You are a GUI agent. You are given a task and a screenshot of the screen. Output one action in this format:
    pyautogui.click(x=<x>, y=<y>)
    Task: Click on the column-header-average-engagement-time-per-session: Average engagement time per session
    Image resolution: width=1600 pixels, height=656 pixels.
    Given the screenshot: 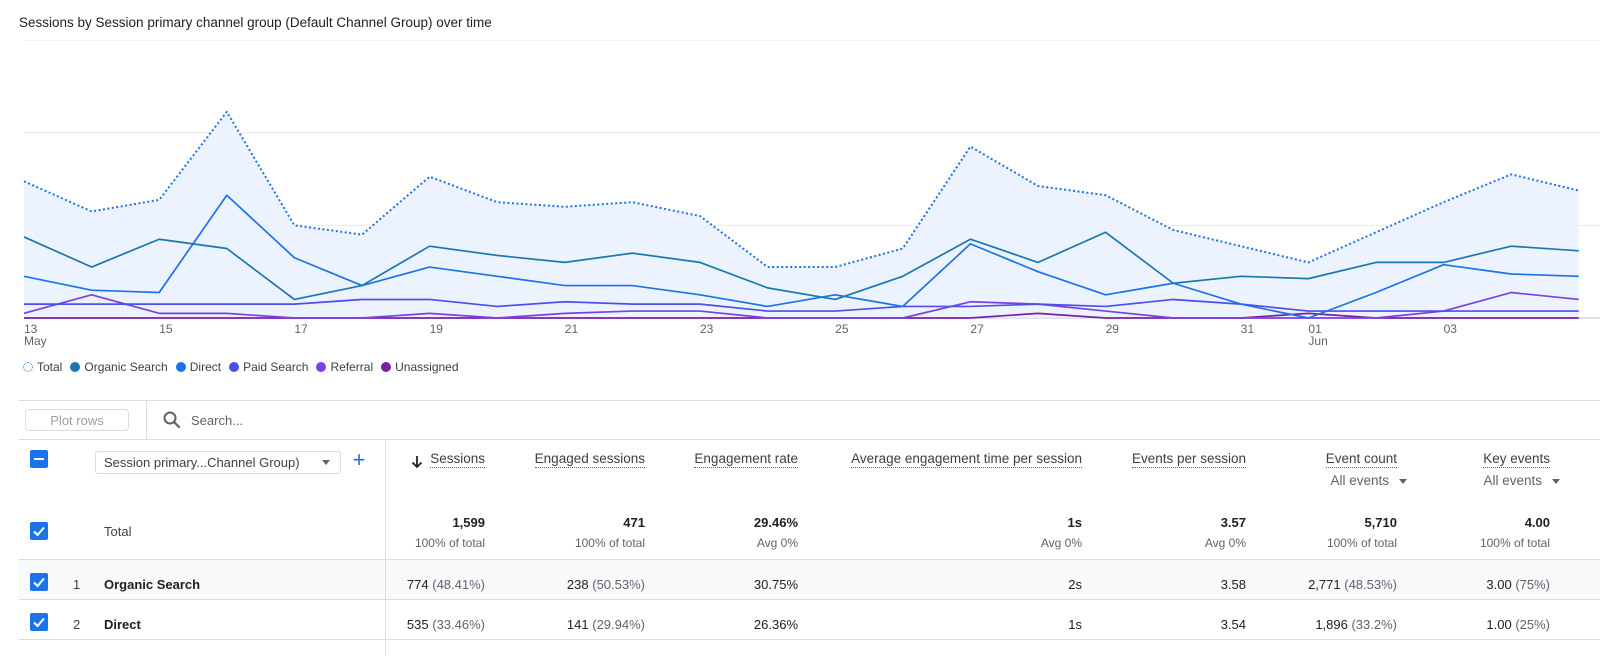 What is the action you would take?
    pyautogui.click(x=966, y=459)
    